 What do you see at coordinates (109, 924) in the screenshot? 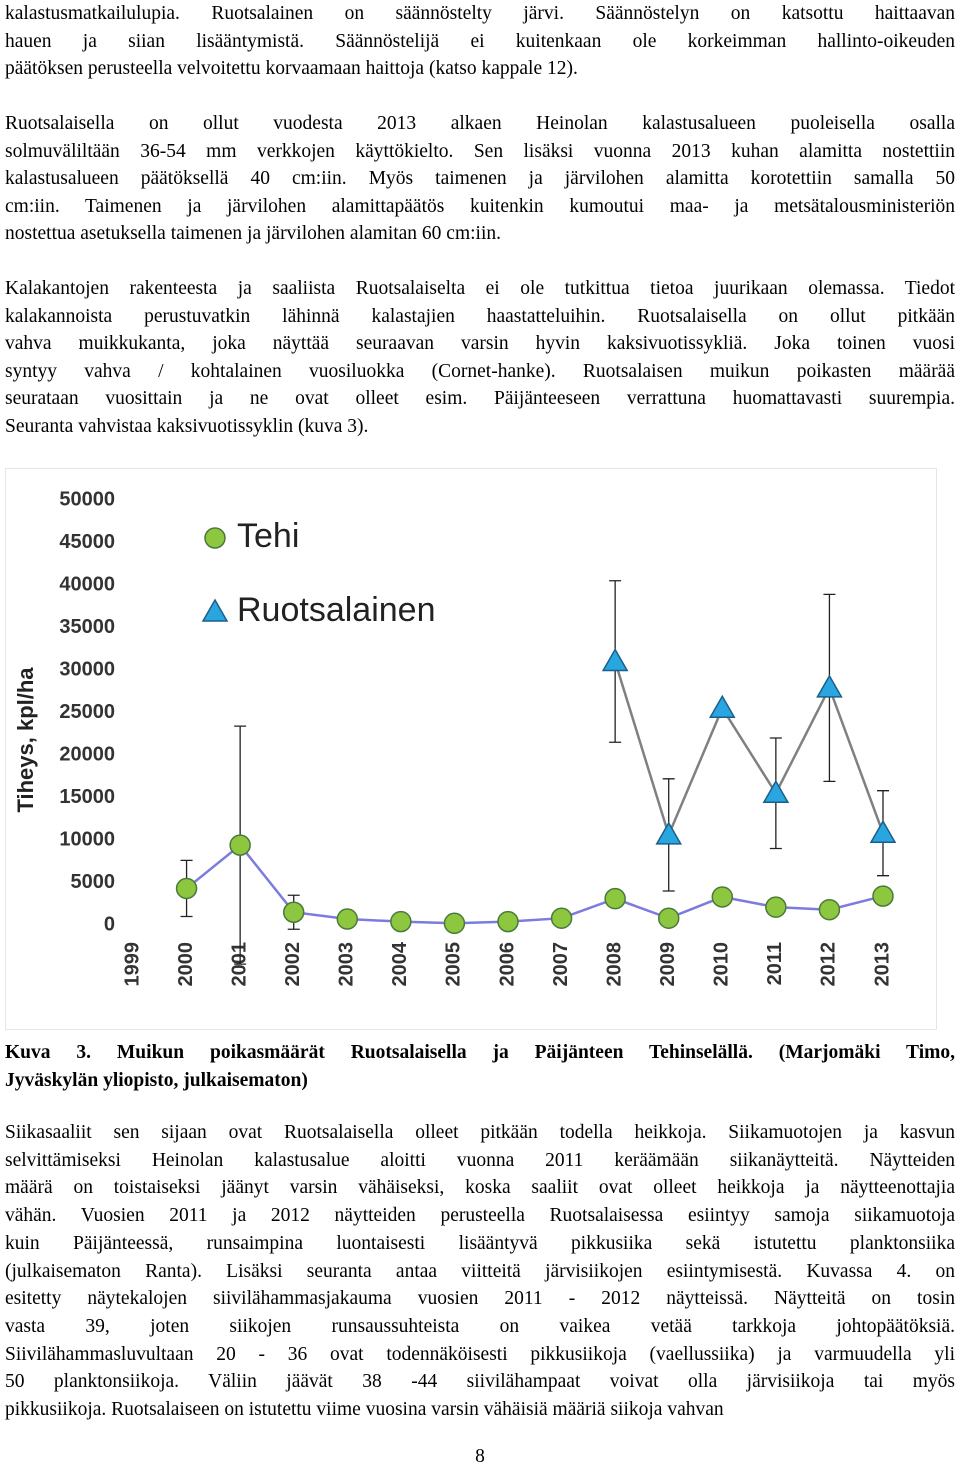
I see `y-tick-label: 0` at bounding box center [109, 924].